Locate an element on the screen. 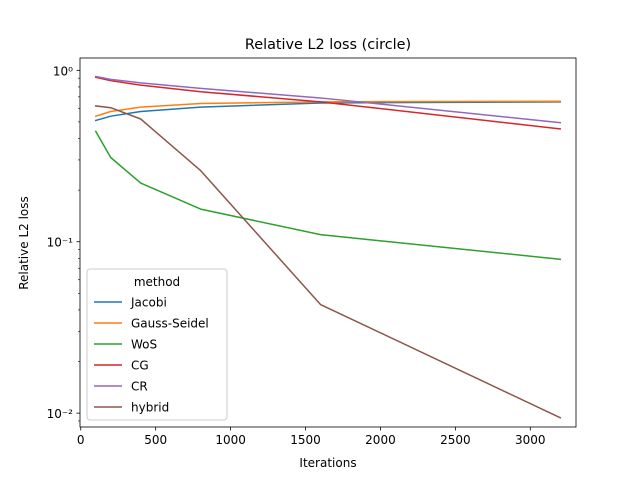 The width and height of the screenshot is (640, 480). y-axis-label: Relative L2 loss is located at coordinates (24, 243).